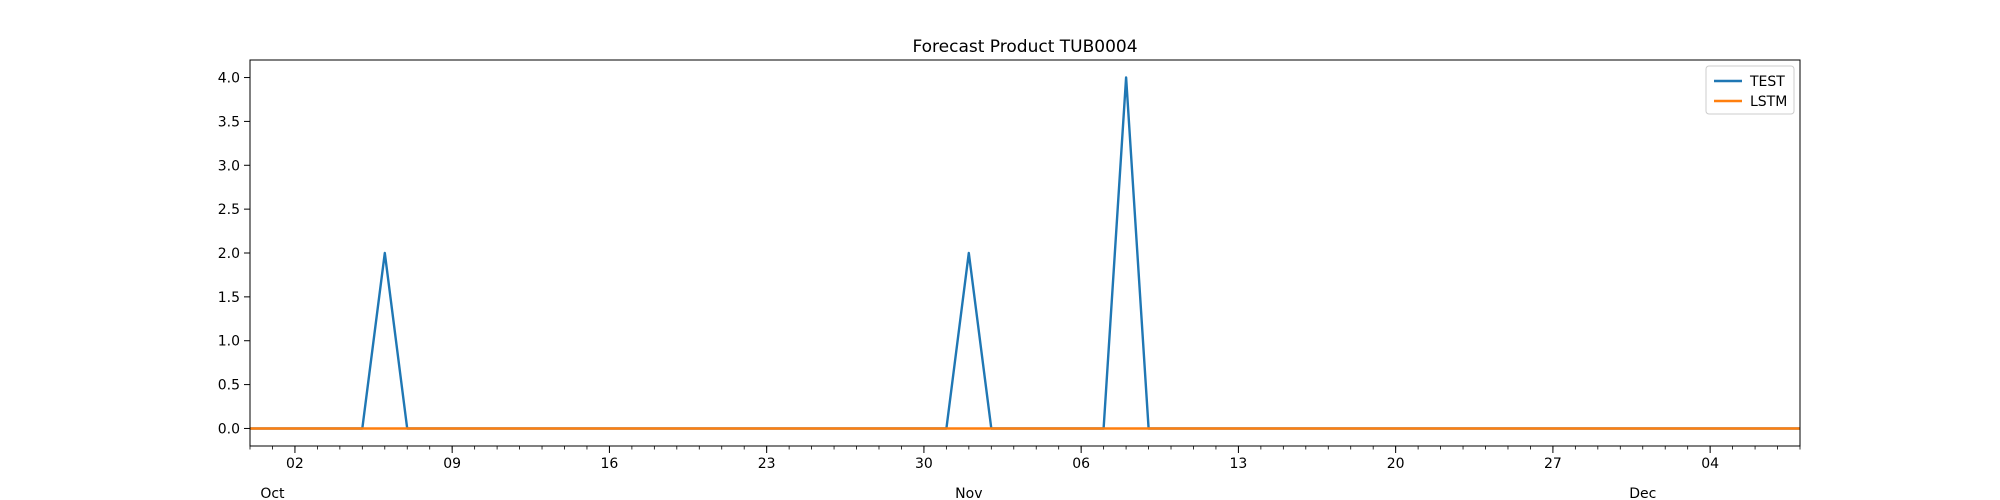 This screenshot has height=500, width=2000. I want to click on y-tick-label: 0.5, so click(229, 386).